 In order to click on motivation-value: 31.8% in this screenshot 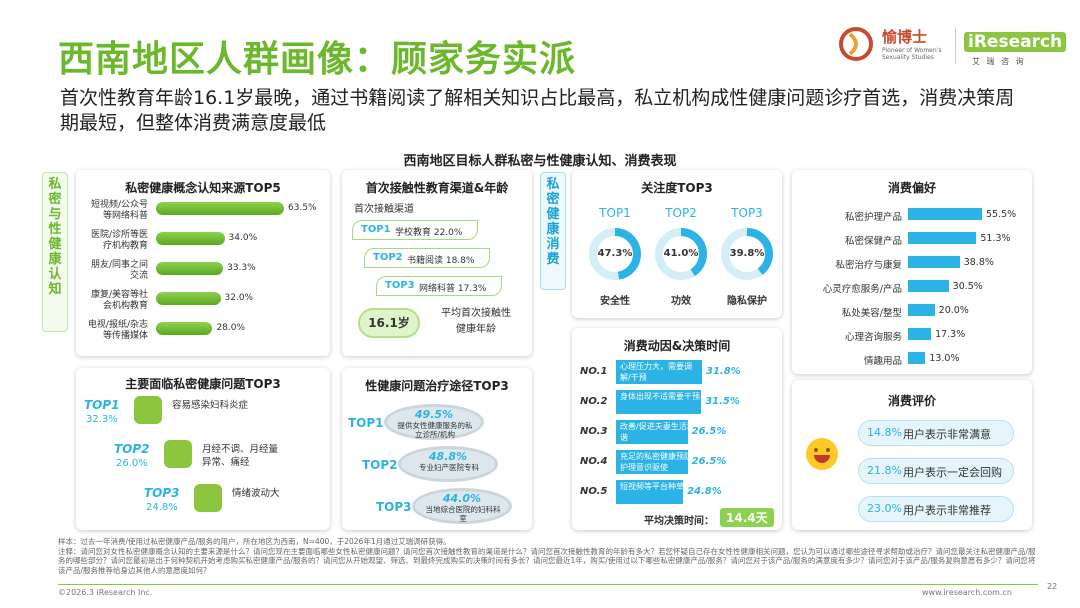, I will do `click(723, 371)`.